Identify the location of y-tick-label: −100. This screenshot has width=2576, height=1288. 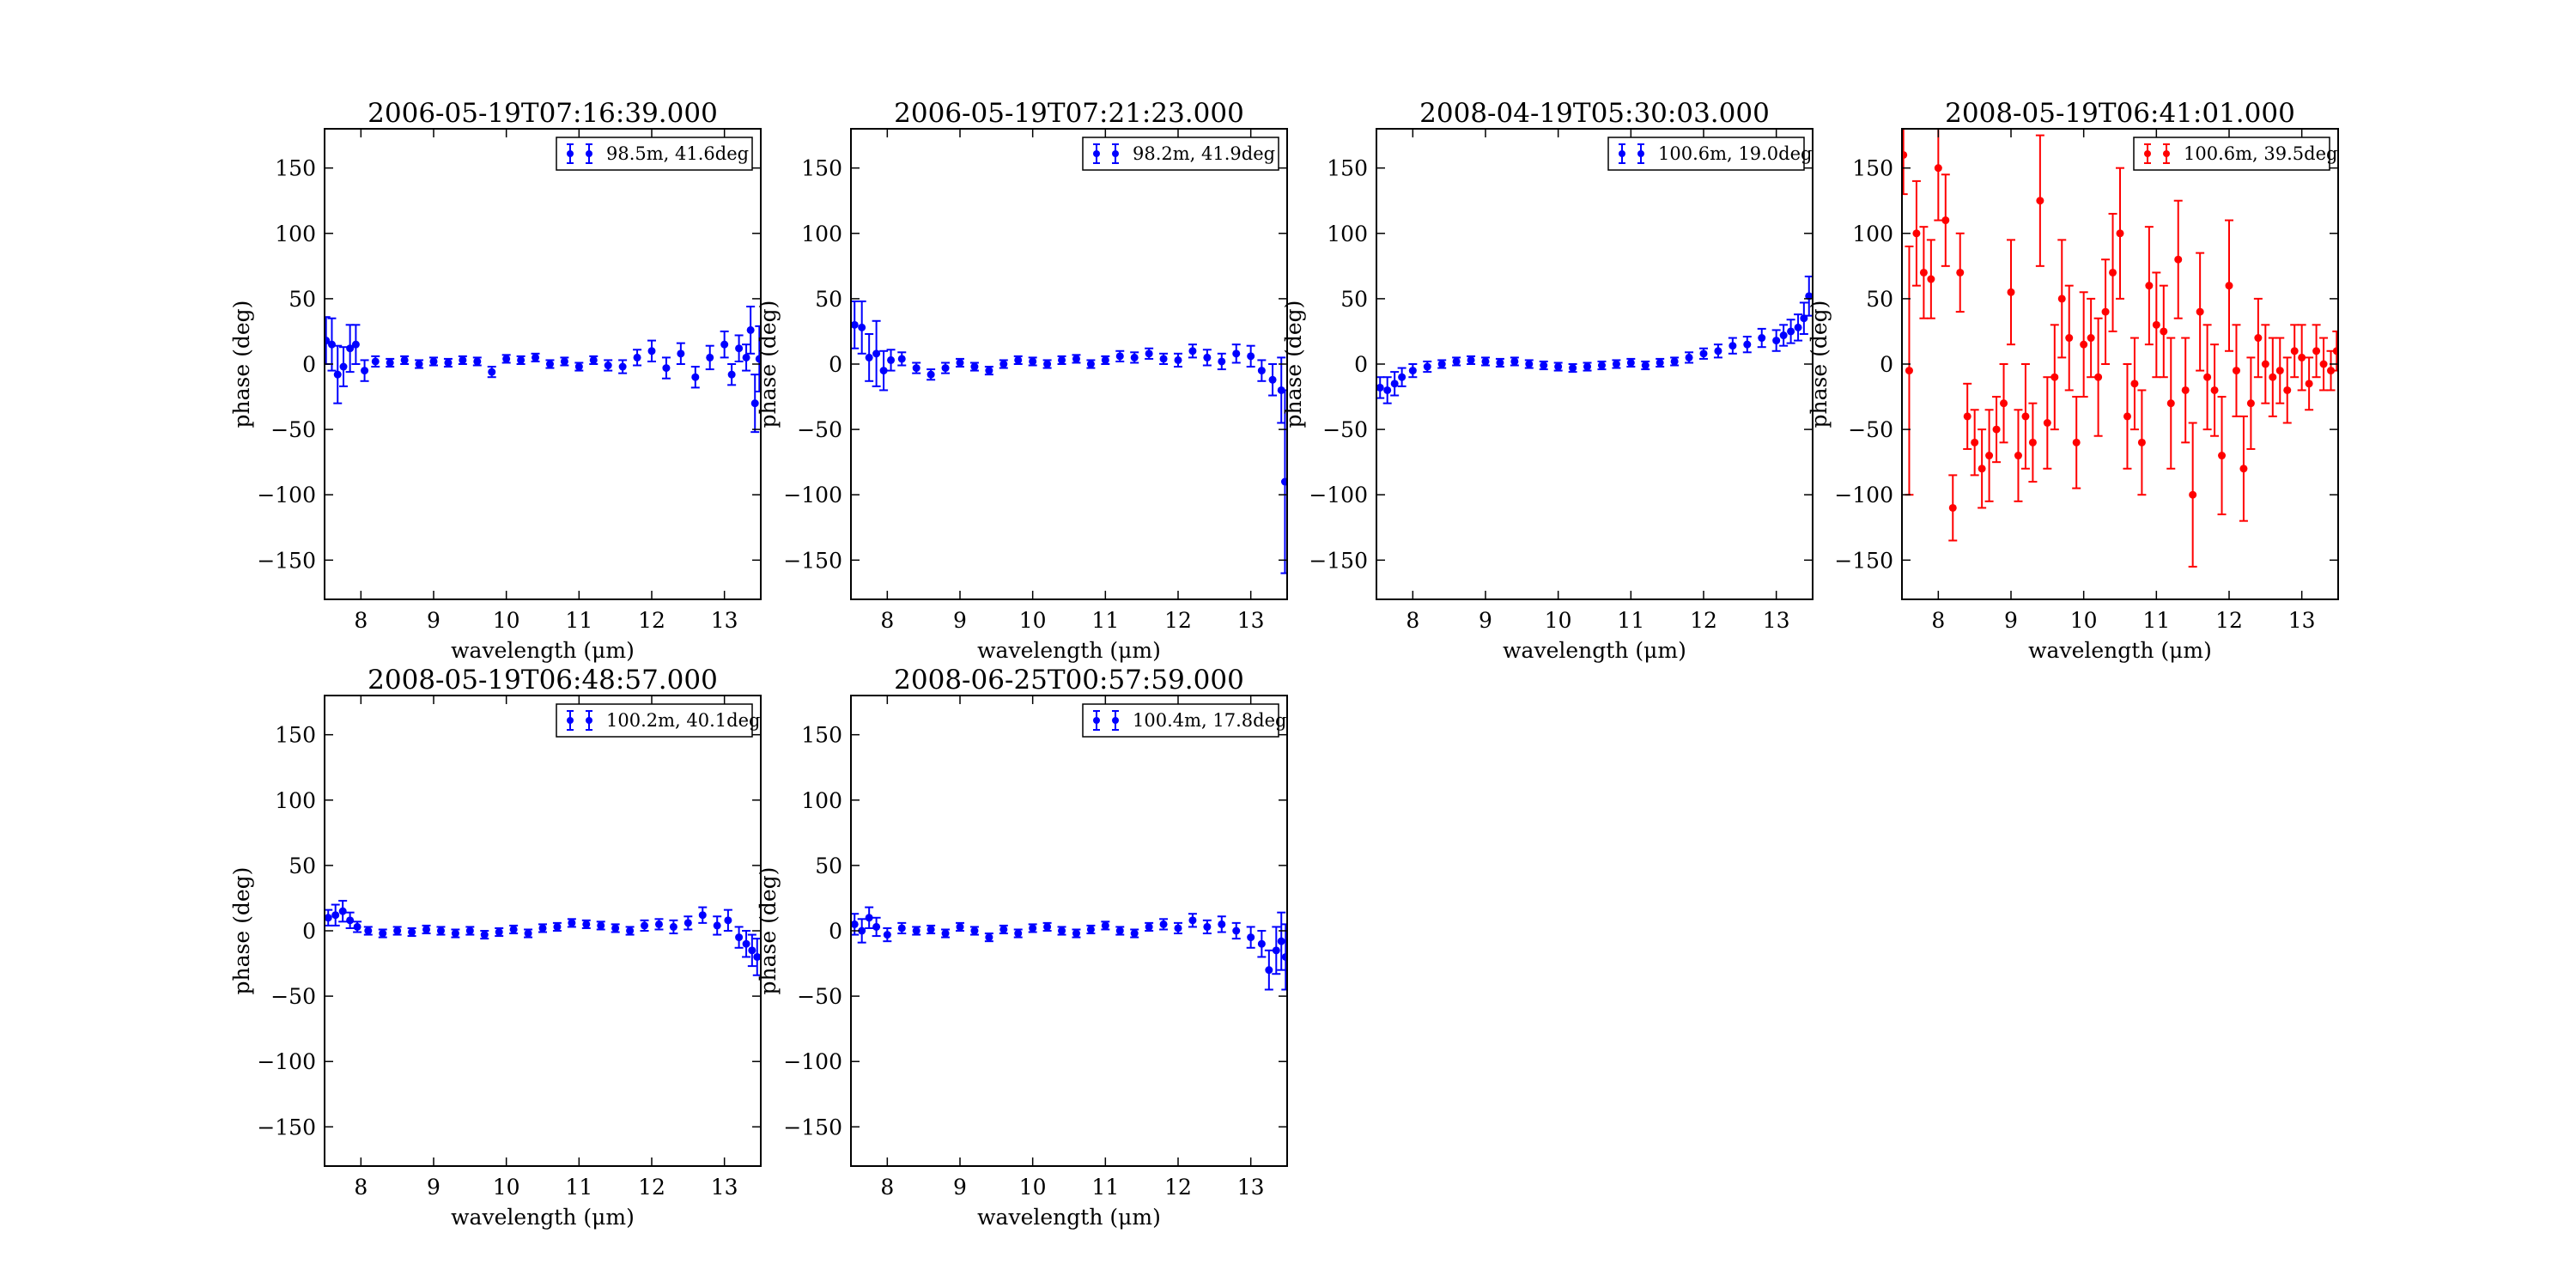
(286, 495).